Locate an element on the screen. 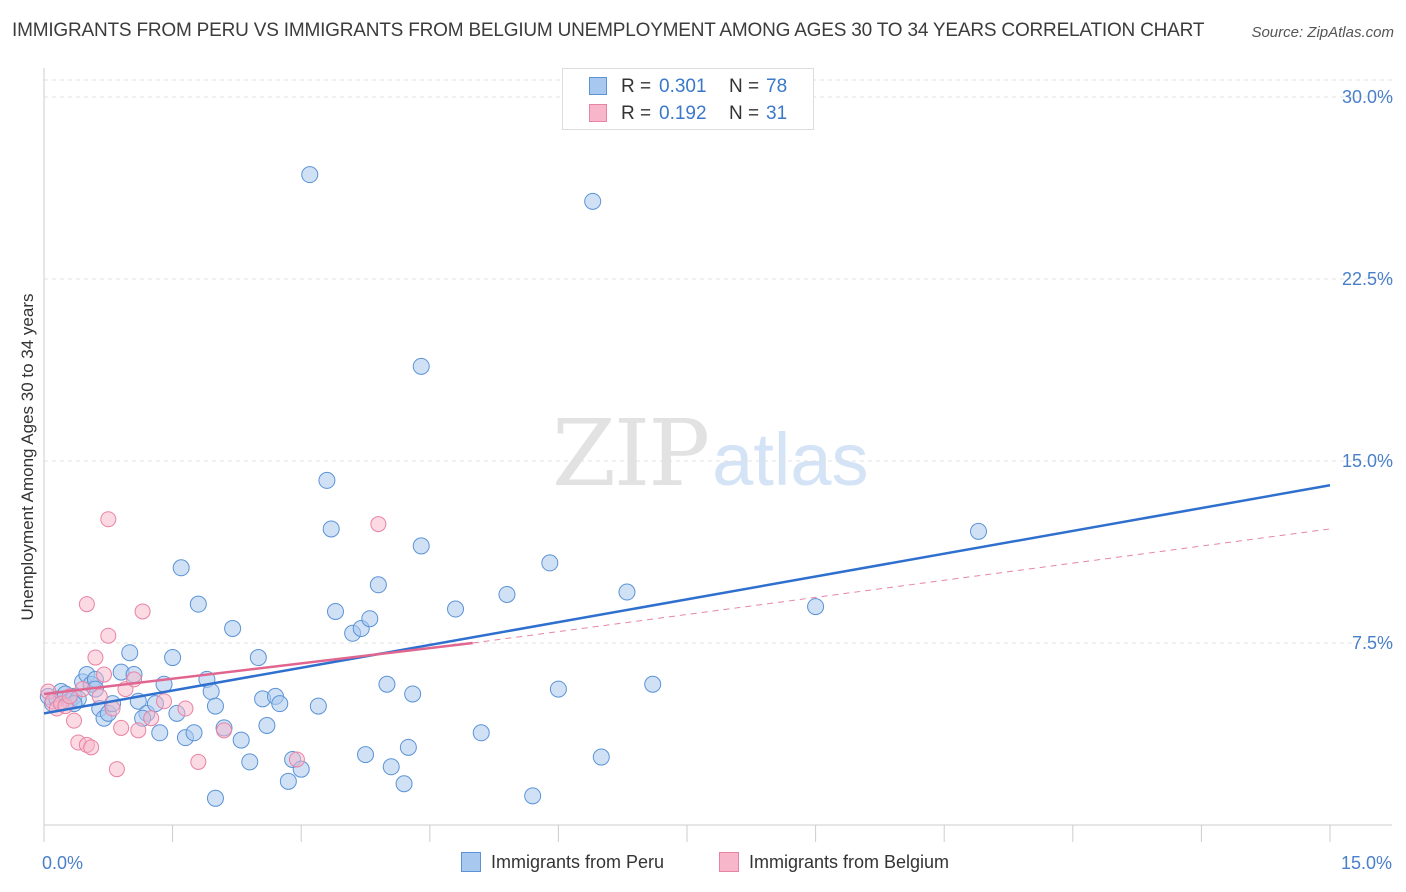 This screenshot has height=892, width=1406. bottom-legend-label-belgium: Immigrants from Belgium is located at coordinates (849, 862).